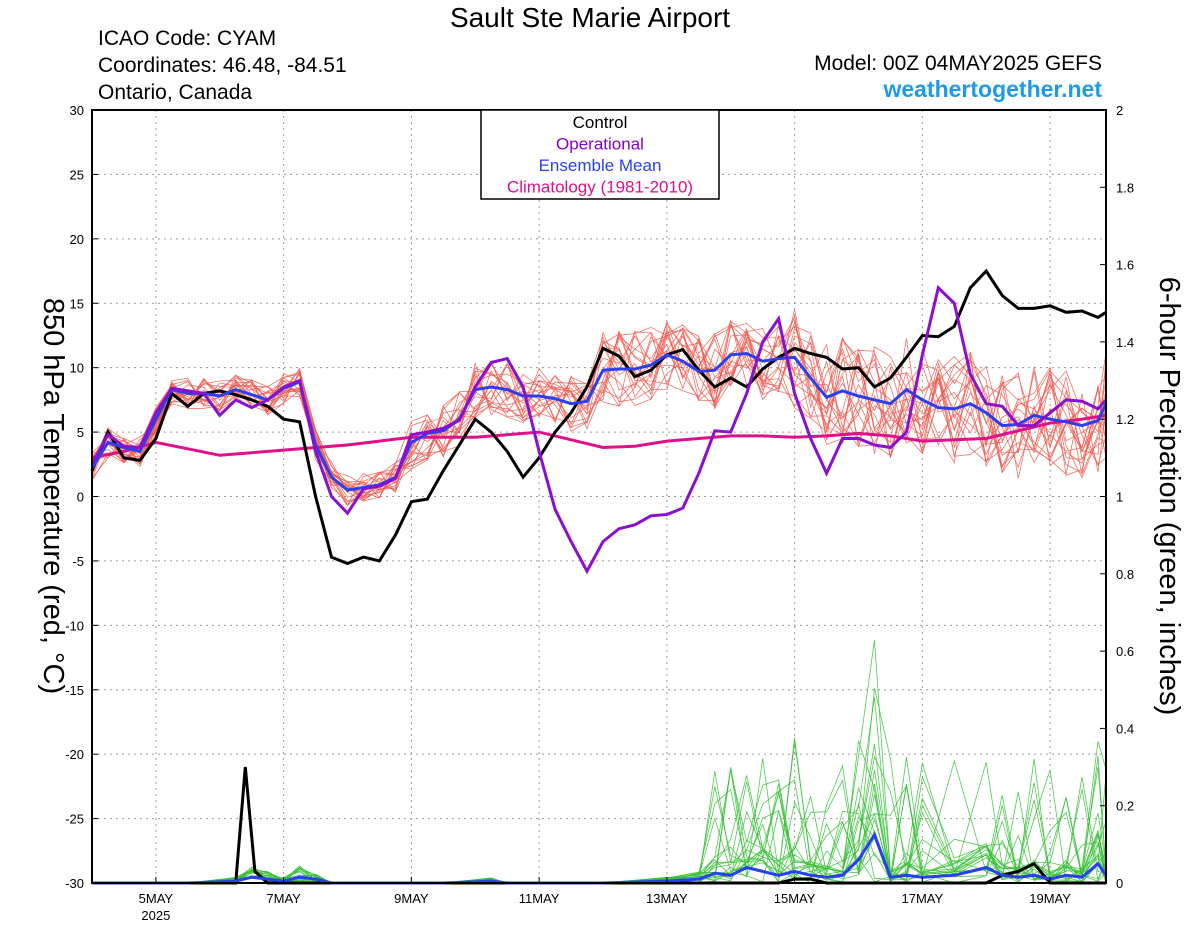  Describe the element at coordinates (1125, 574) in the screenshot. I see `ytick-right-label: 0.8` at that location.